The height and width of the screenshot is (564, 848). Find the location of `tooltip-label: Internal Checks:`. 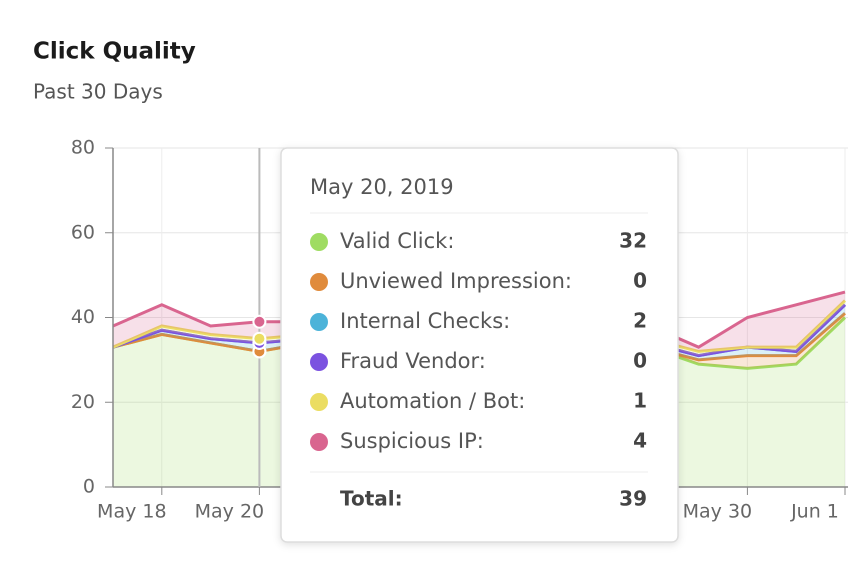

tooltip-label: Internal Checks: is located at coordinates (425, 321).